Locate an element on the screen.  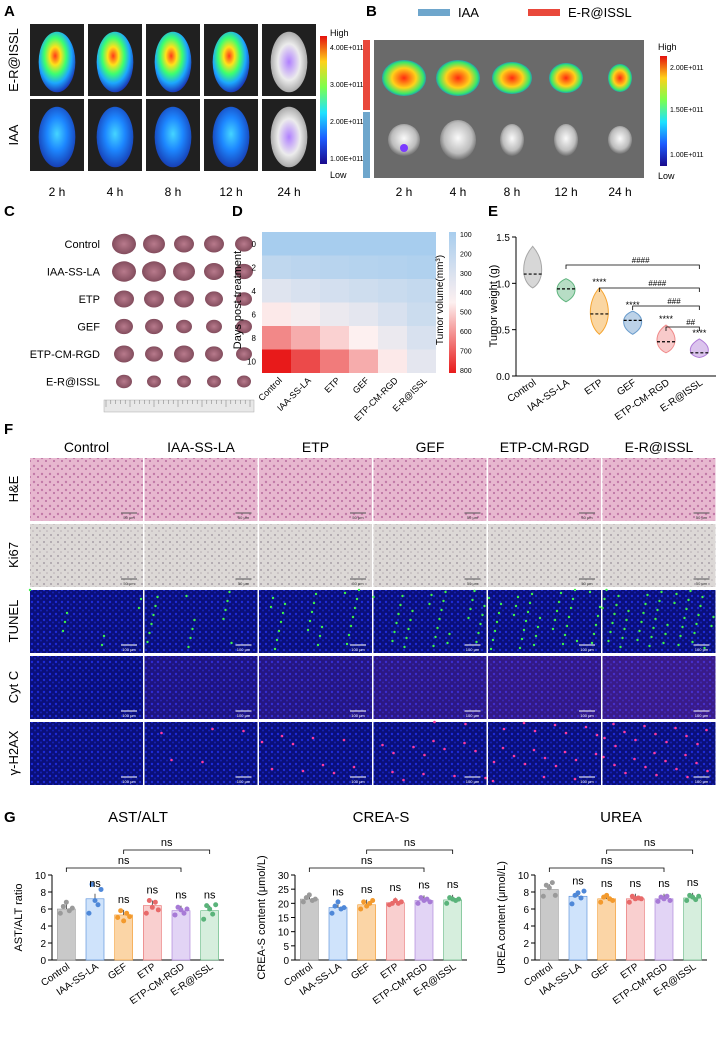
panel-label: F is located at coordinates (8, 429).